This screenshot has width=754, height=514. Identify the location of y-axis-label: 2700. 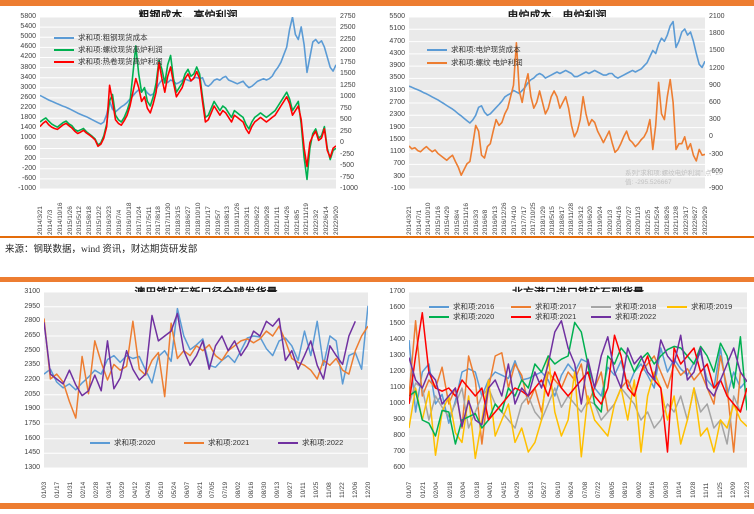
(397, 102).